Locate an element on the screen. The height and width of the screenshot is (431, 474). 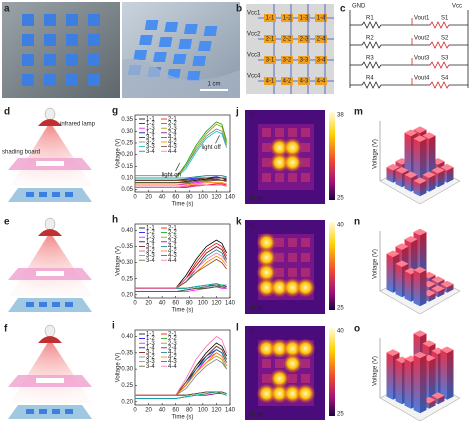
annotation: light off is located at coordinates (212, 148).